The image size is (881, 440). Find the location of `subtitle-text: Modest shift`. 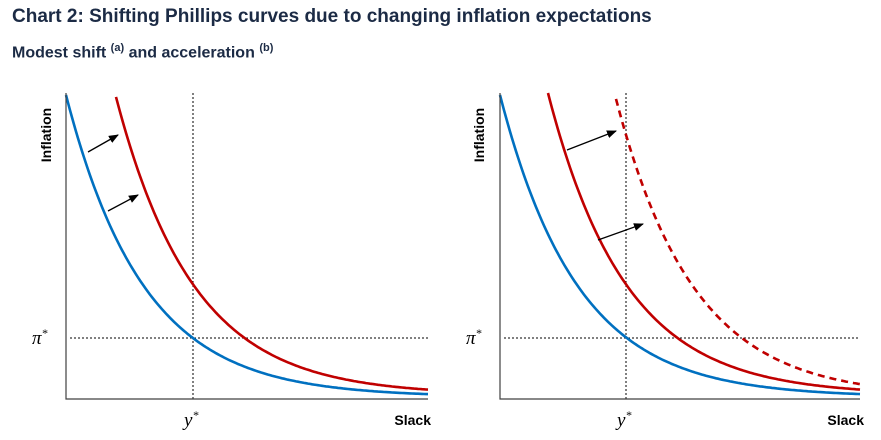

subtitle-text: Modest shift is located at coordinates (59, 53).